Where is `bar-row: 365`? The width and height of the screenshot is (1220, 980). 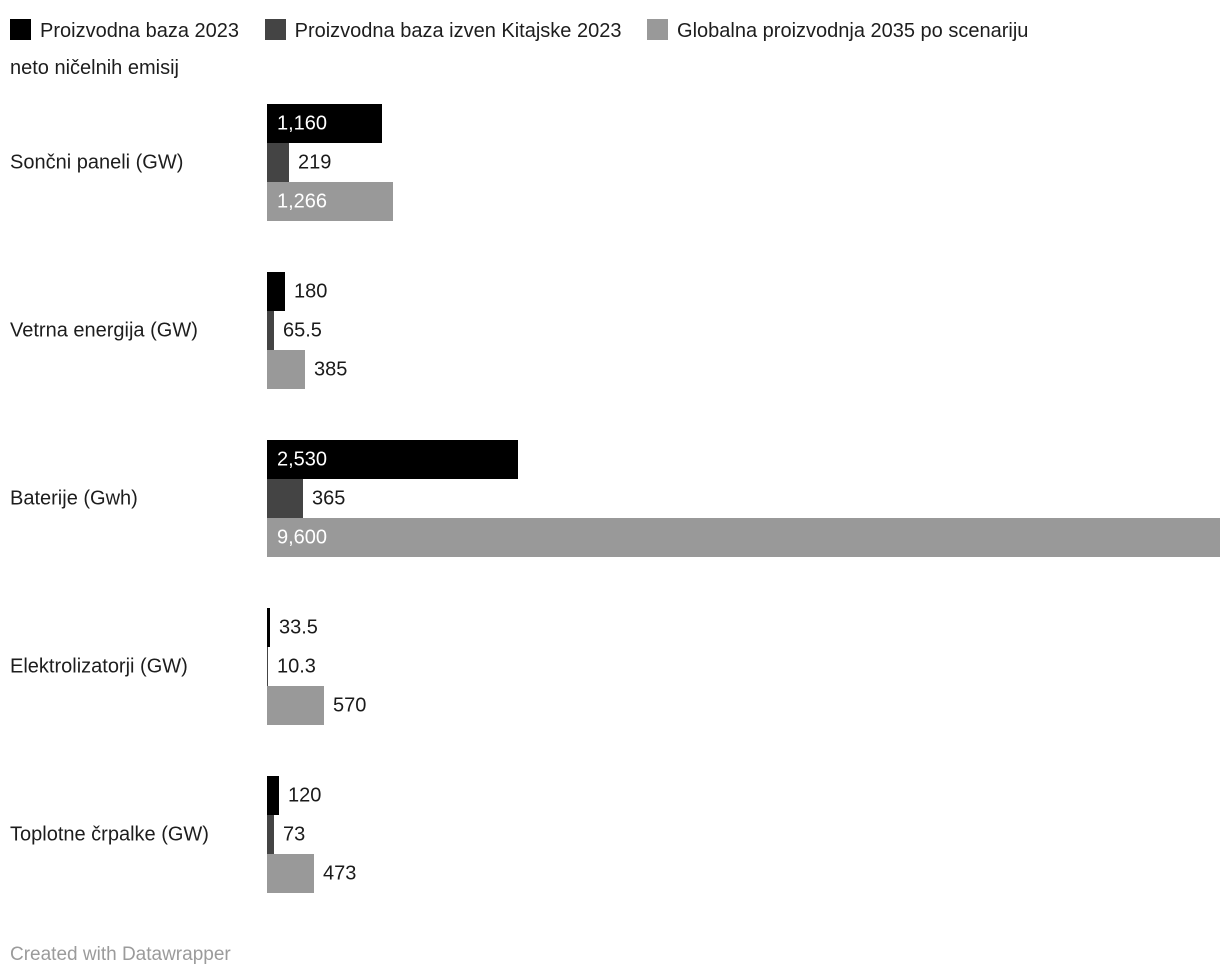
bar-row: 365 is located at coordinates (743, 498).